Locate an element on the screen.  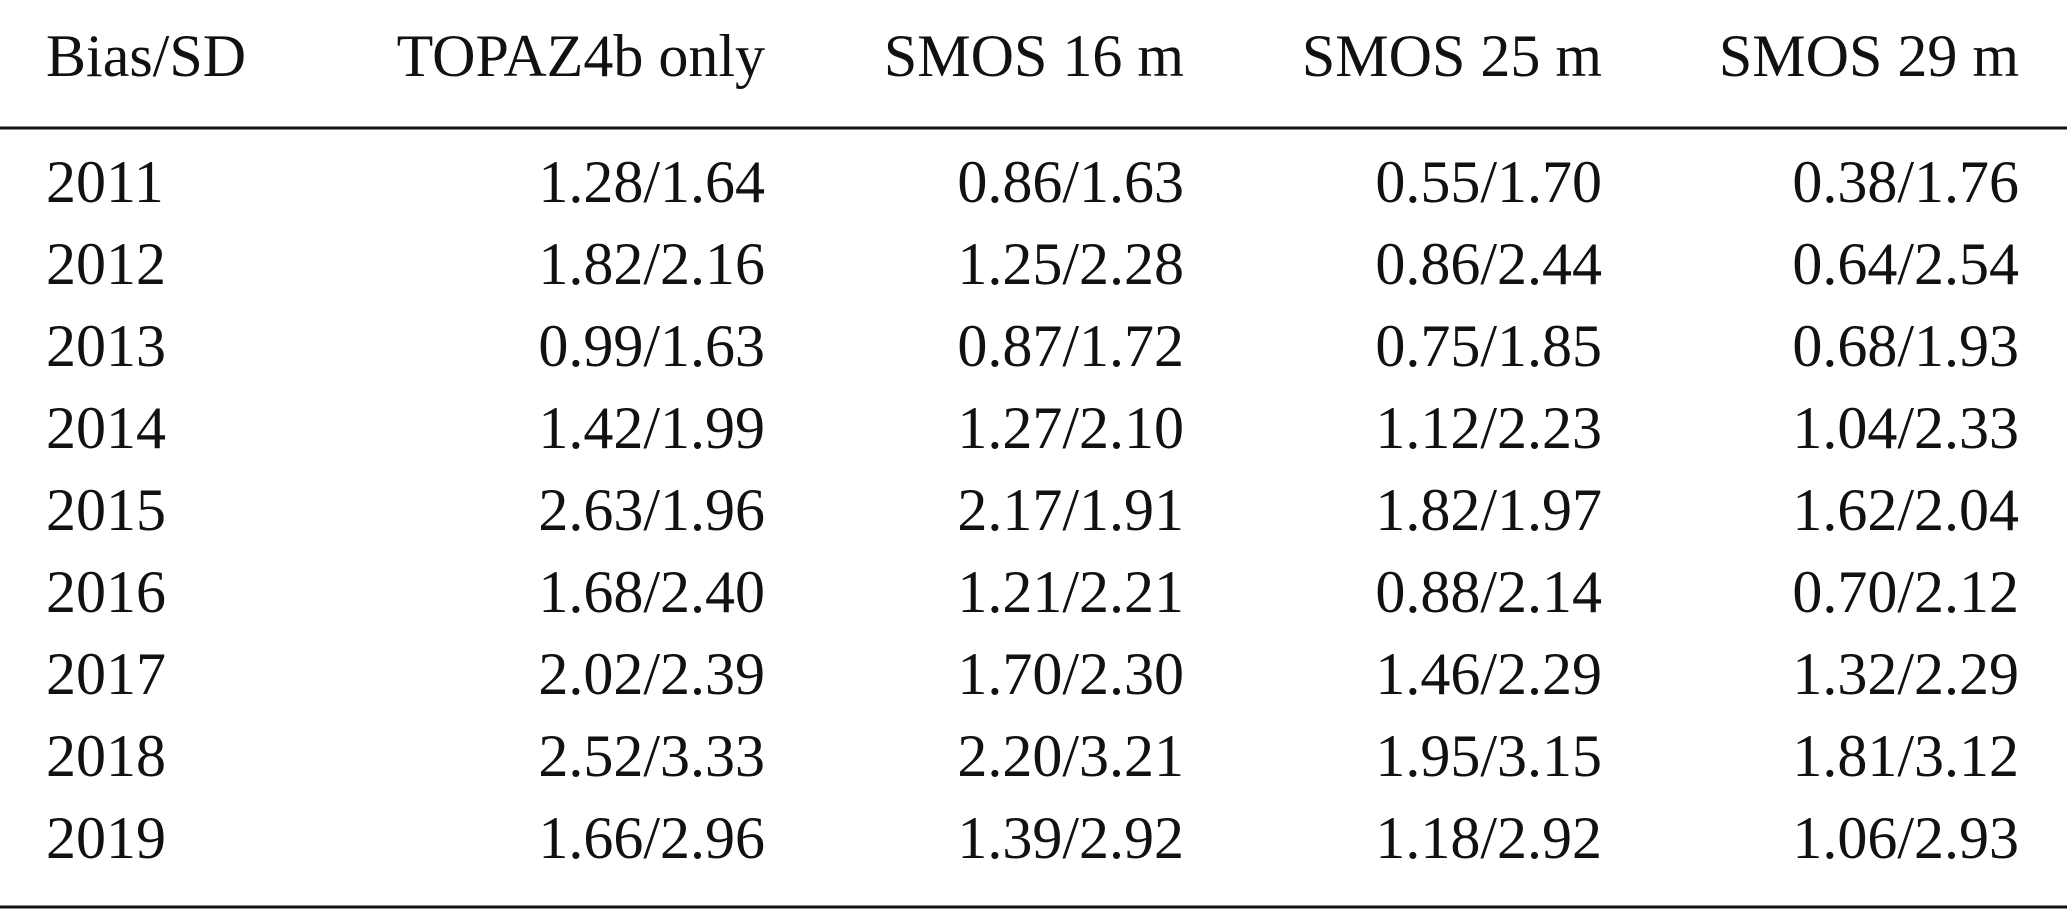
cell: 1.82/1.97 is located at coordinates (1488, 510).